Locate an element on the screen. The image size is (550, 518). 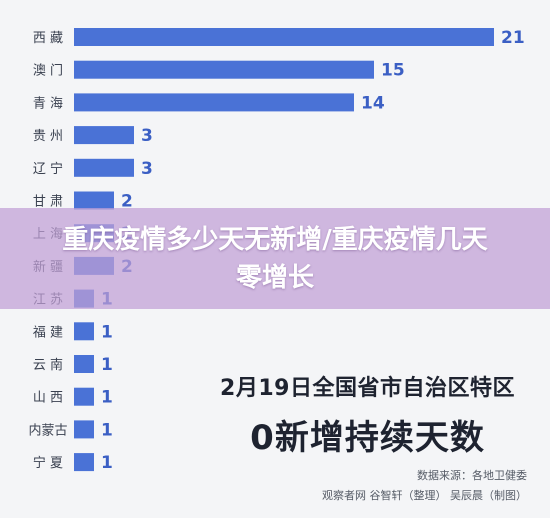
category-label: 西 藏 is located at coordinates (48, 38).